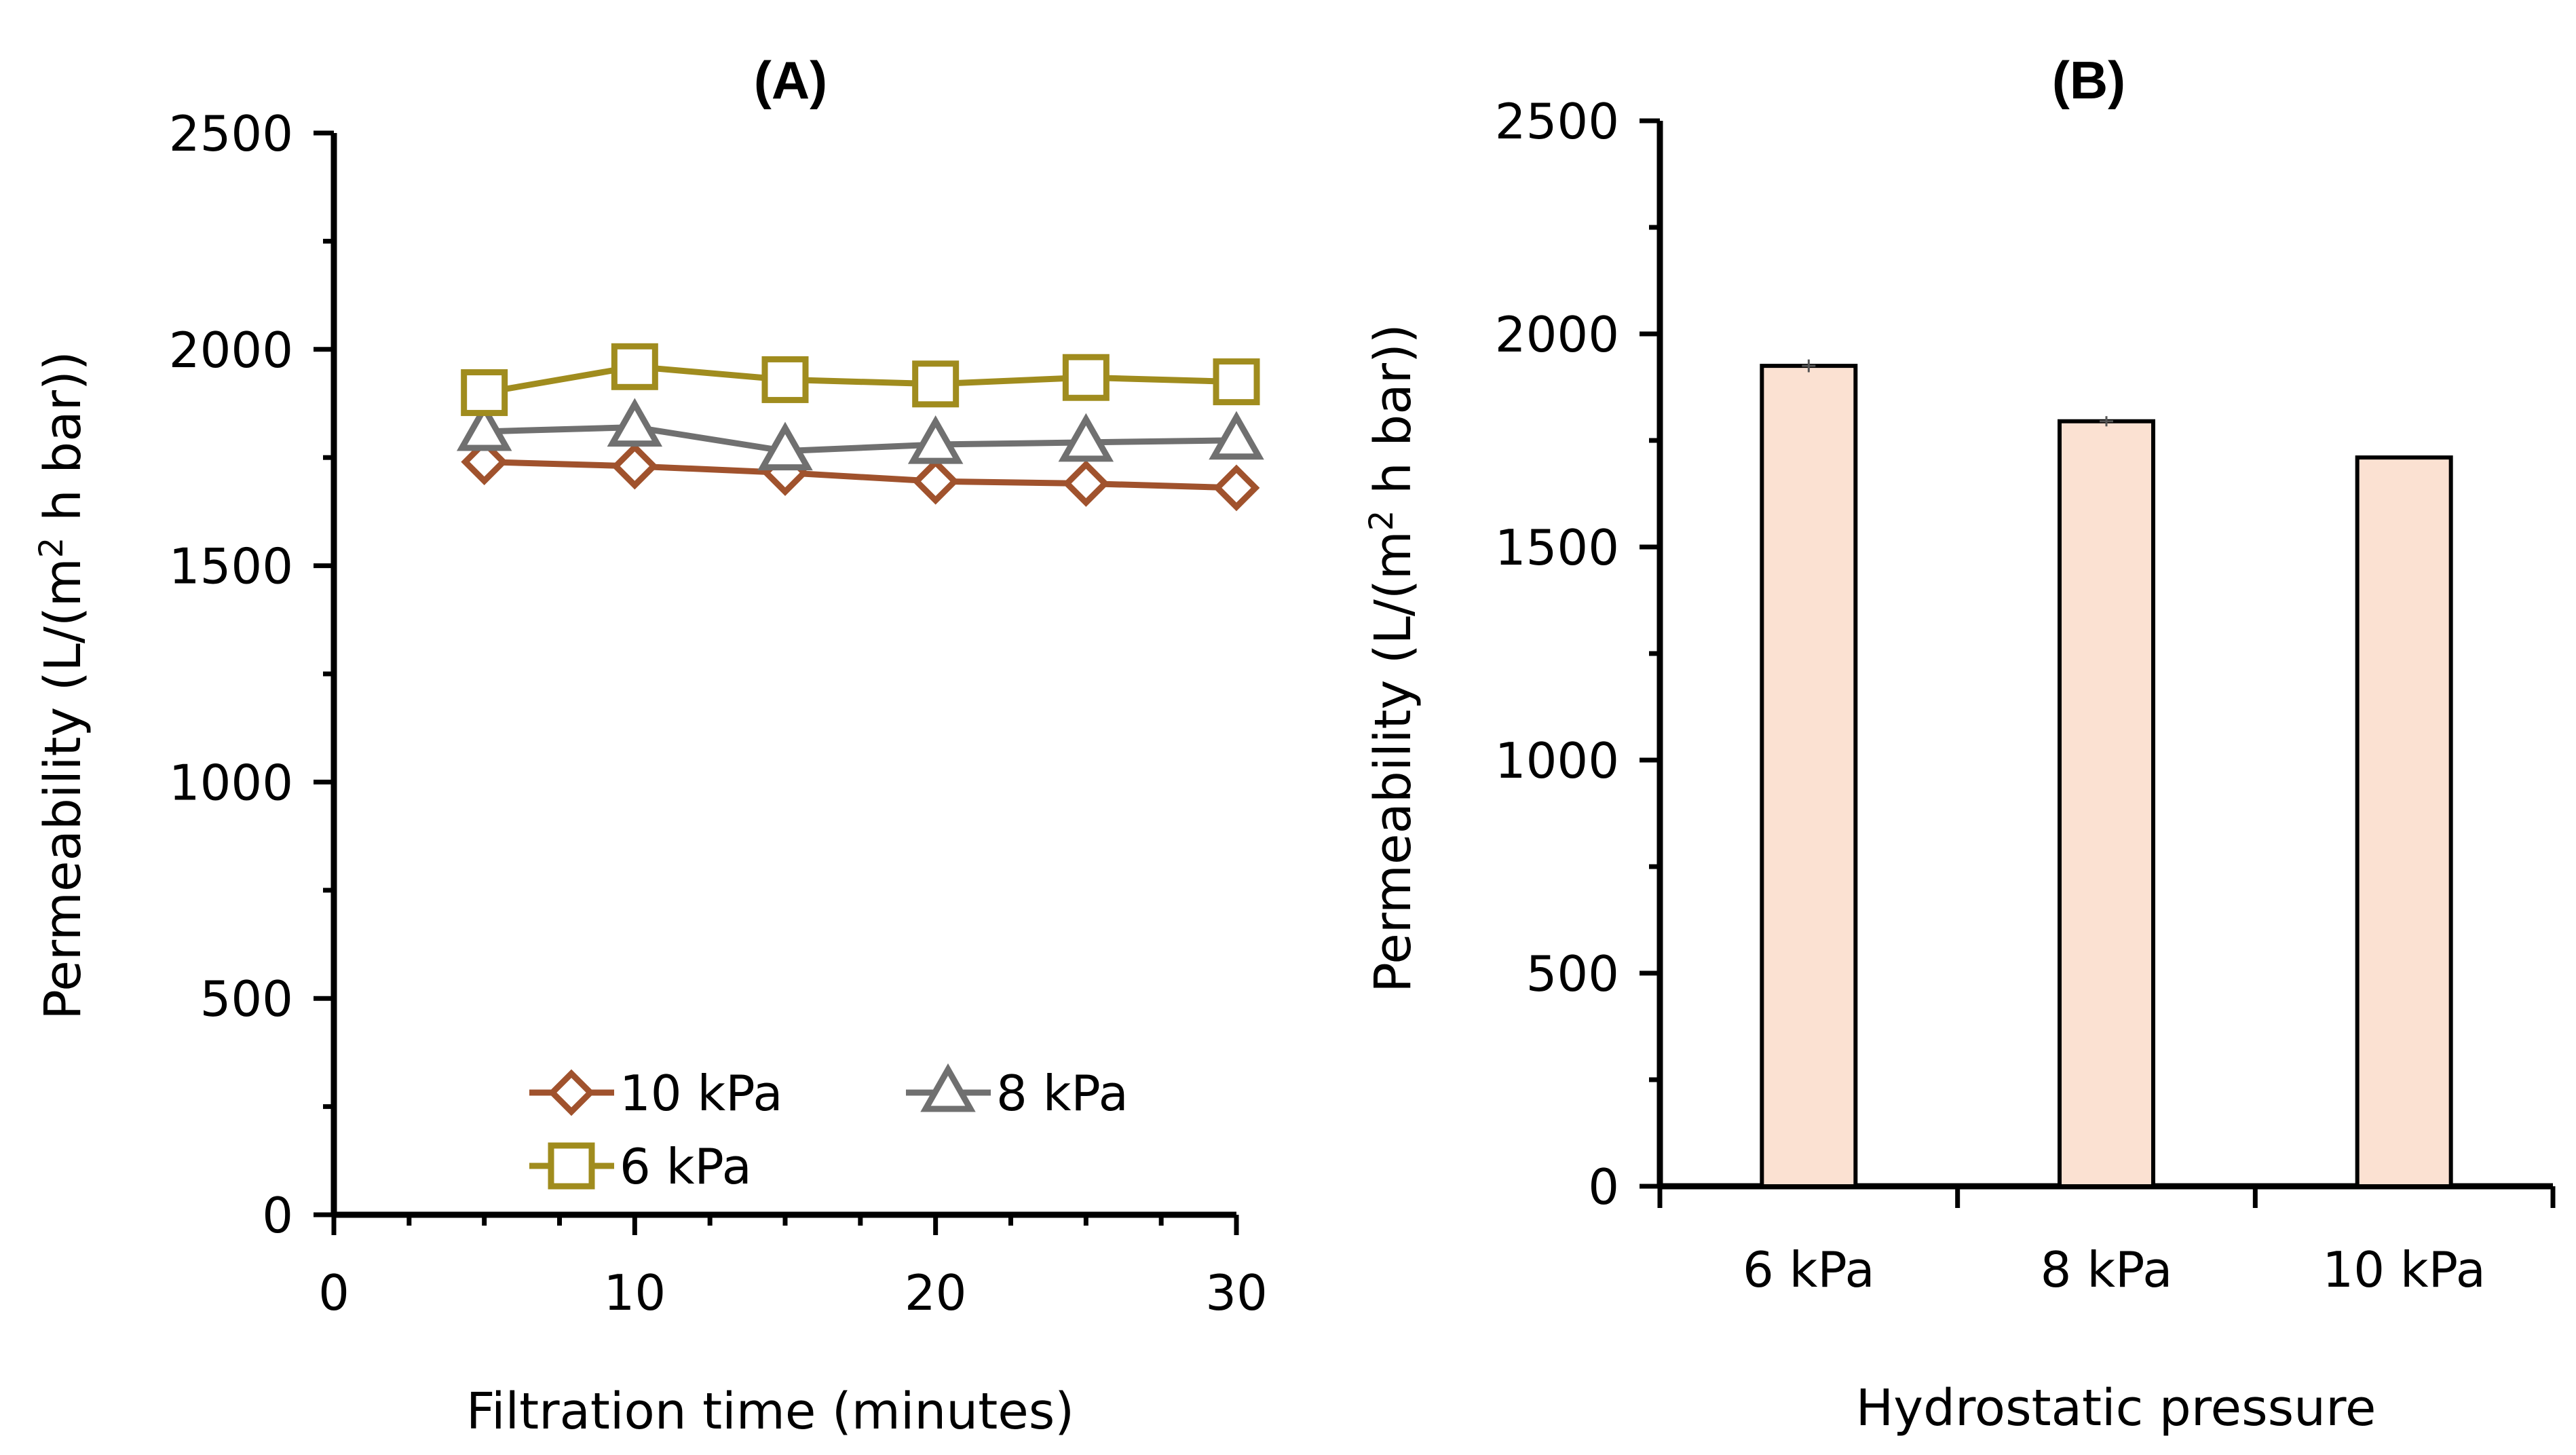  I want to click on x-category-label: 10 kPa, so click(2404, 1269).